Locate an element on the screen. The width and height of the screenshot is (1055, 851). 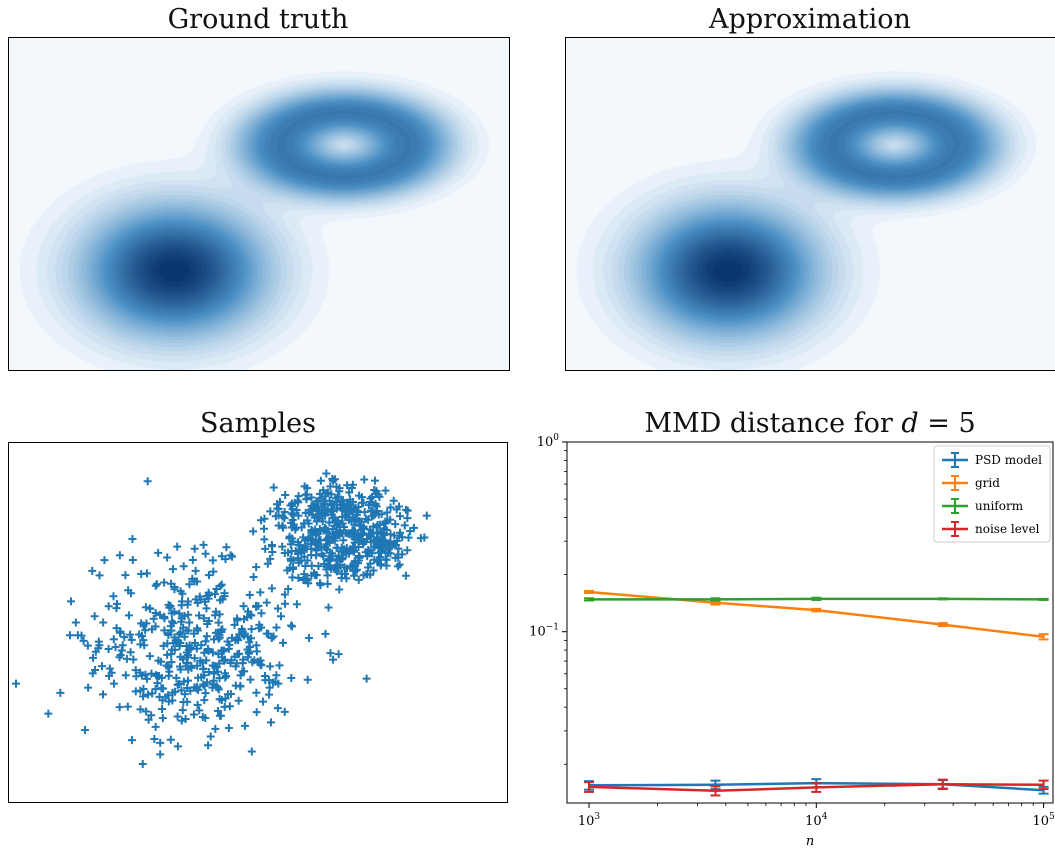
samples-title: Samples is located at coordinates (258, 423).